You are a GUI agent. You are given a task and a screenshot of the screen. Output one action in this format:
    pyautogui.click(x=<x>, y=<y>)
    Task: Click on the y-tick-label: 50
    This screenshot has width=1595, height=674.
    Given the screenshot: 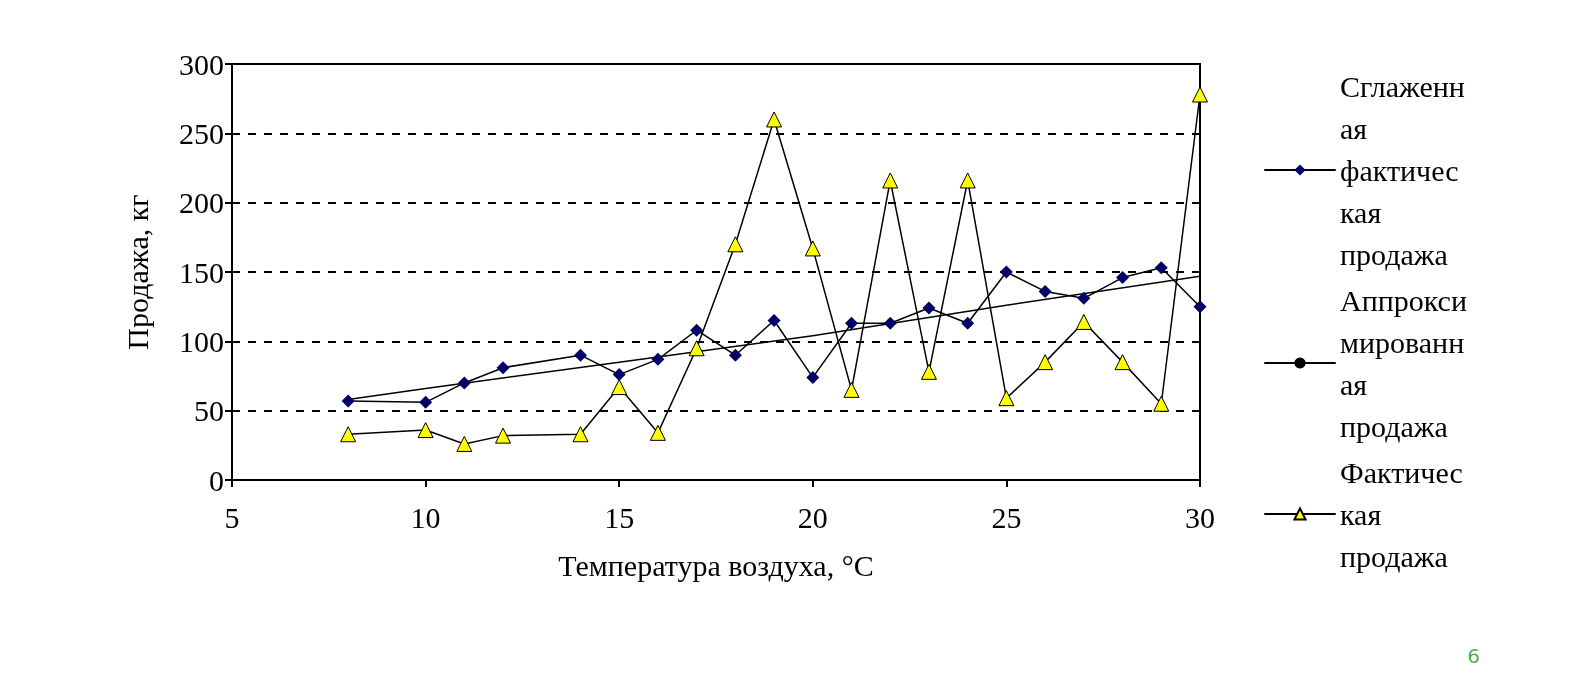 What is the action you would take?
    pyautogui.click(x=209, y=411)
    